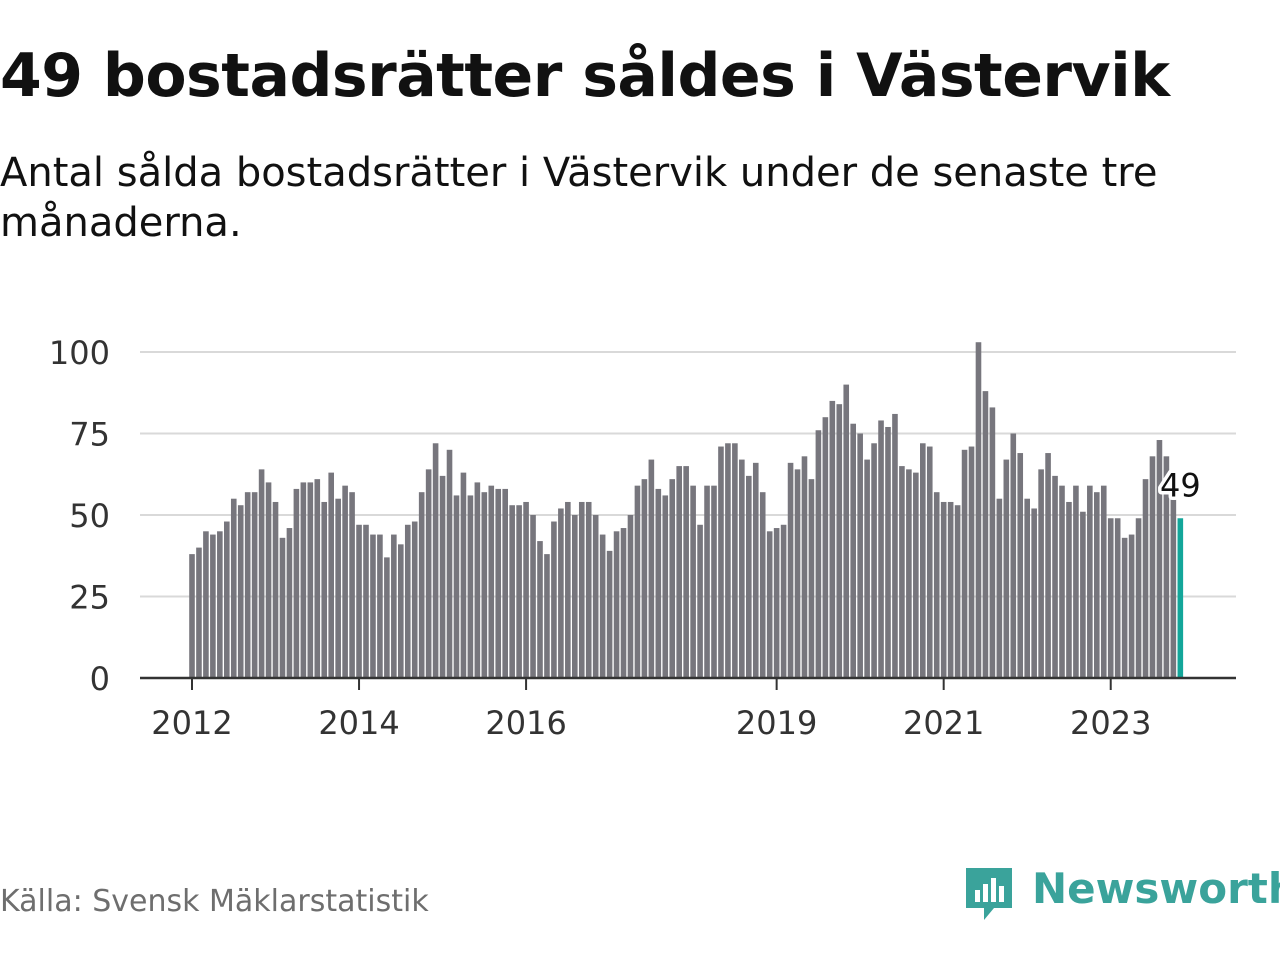 The width and height of the screenshot is (1280, 960). I want to click on y-tick-label-25: 25, so click(89, 598).